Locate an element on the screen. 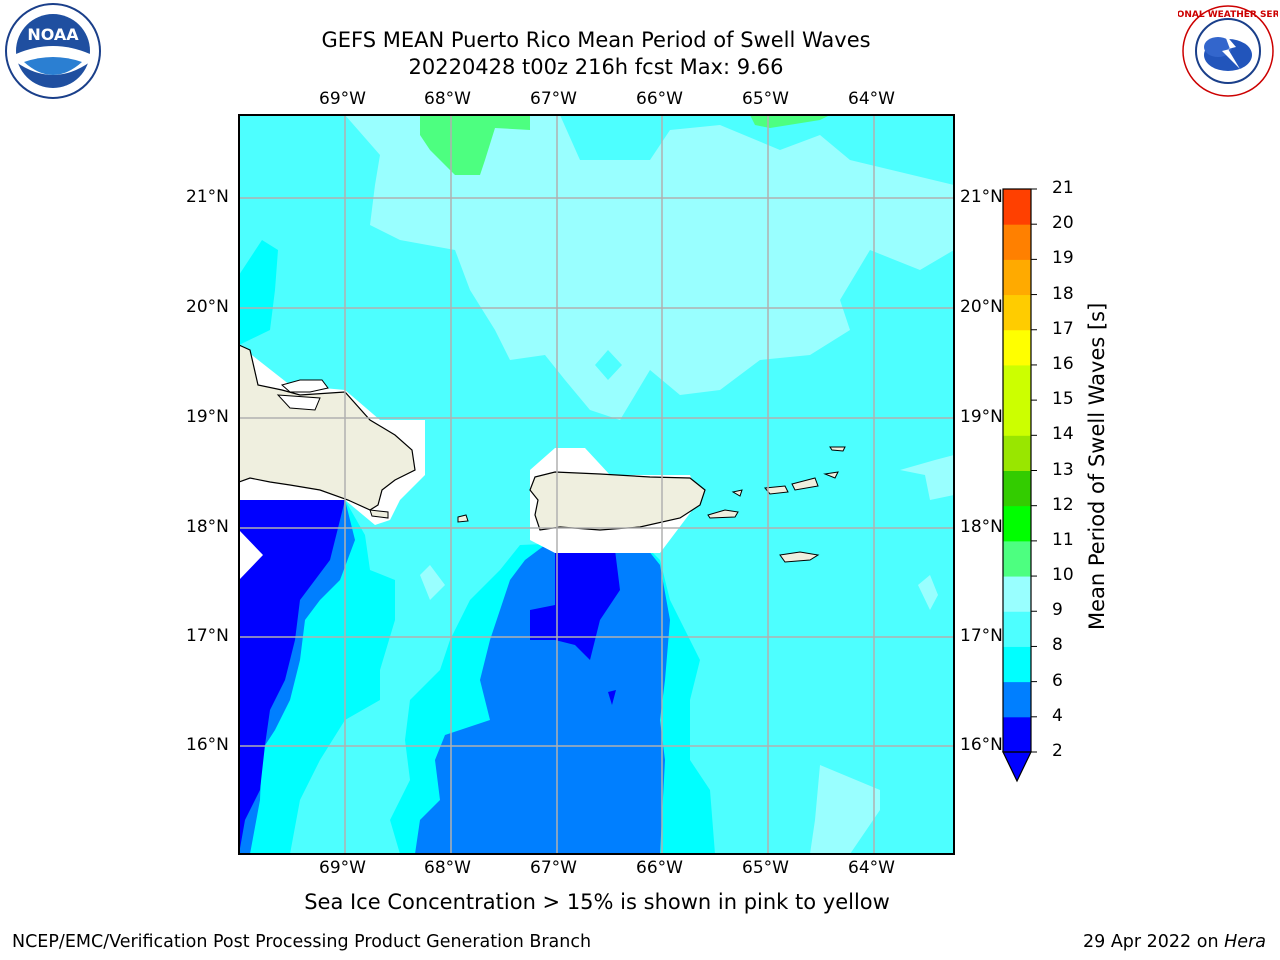  chart-subtitle: 20220428 t00z 216h fcst Max: 9.66 is located at coordinates (596, 67).